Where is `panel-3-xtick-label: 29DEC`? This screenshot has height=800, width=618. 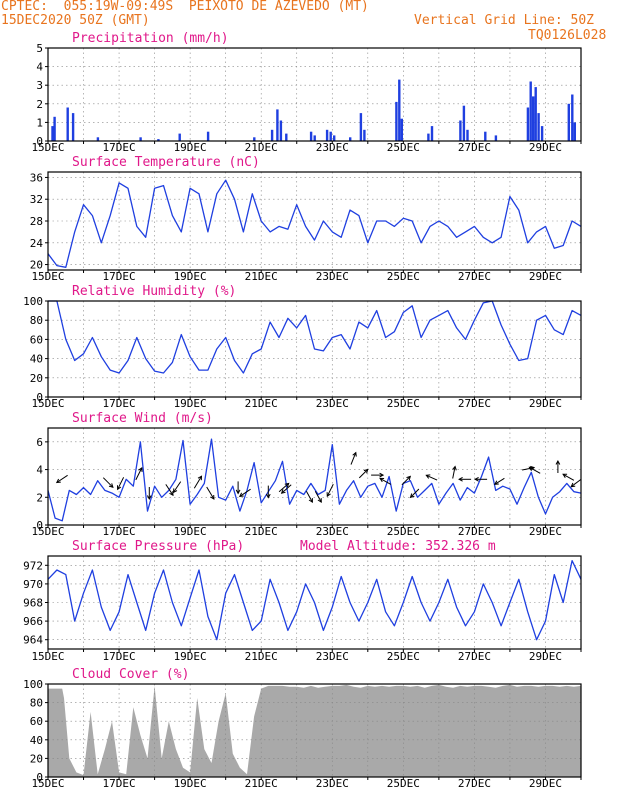
panel-3-xtick-label: 29DEC is located at coordinates (545, 403).